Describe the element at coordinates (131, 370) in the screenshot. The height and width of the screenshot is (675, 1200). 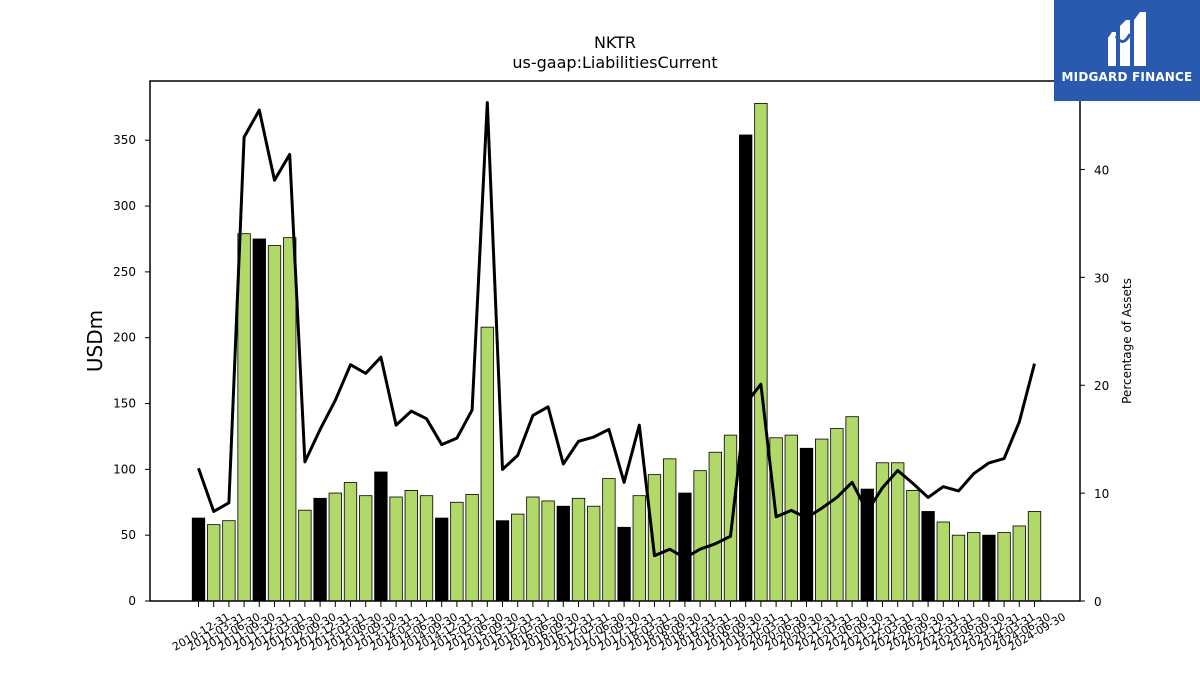
I see `y-axis-left: 0 50 100 150 200 250 300 350` at that location.